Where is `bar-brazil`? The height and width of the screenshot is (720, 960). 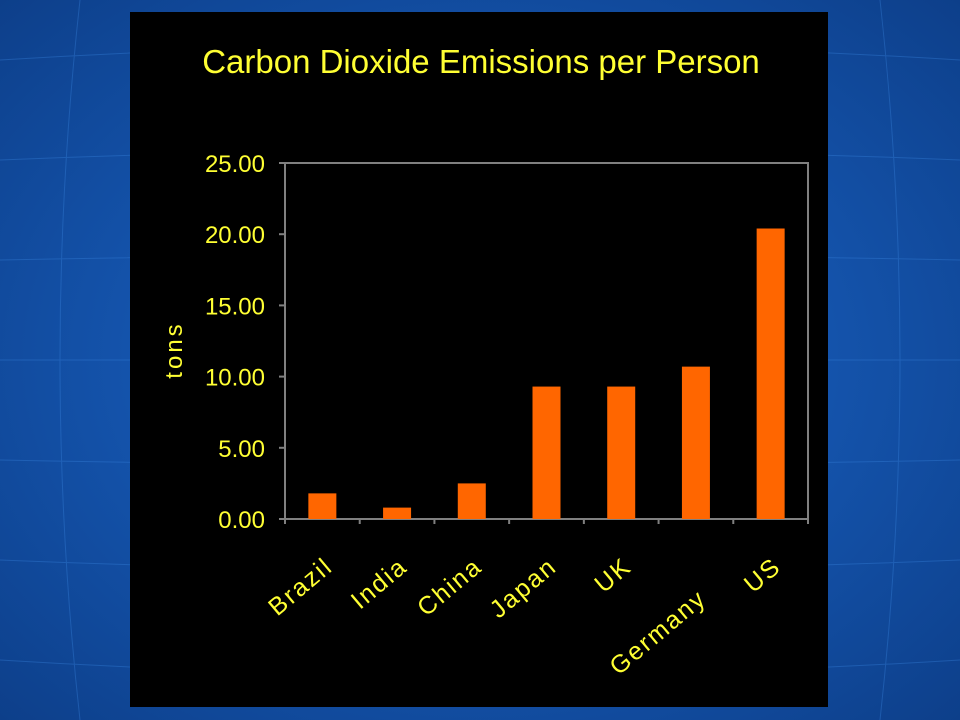
bar-brazil is located at coordinates (322, 506).